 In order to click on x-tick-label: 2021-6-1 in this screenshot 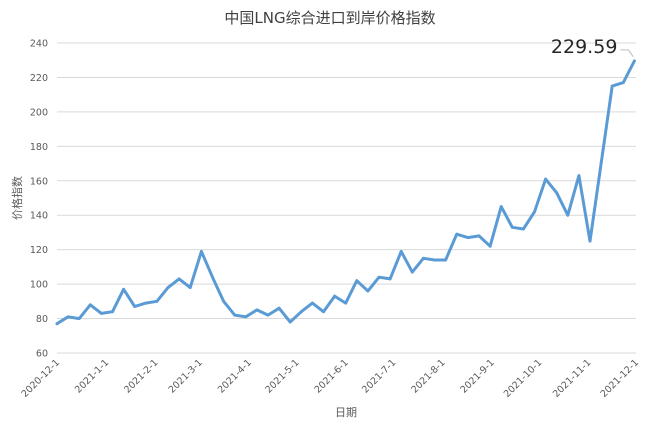, I will do `click(332, 376)`.